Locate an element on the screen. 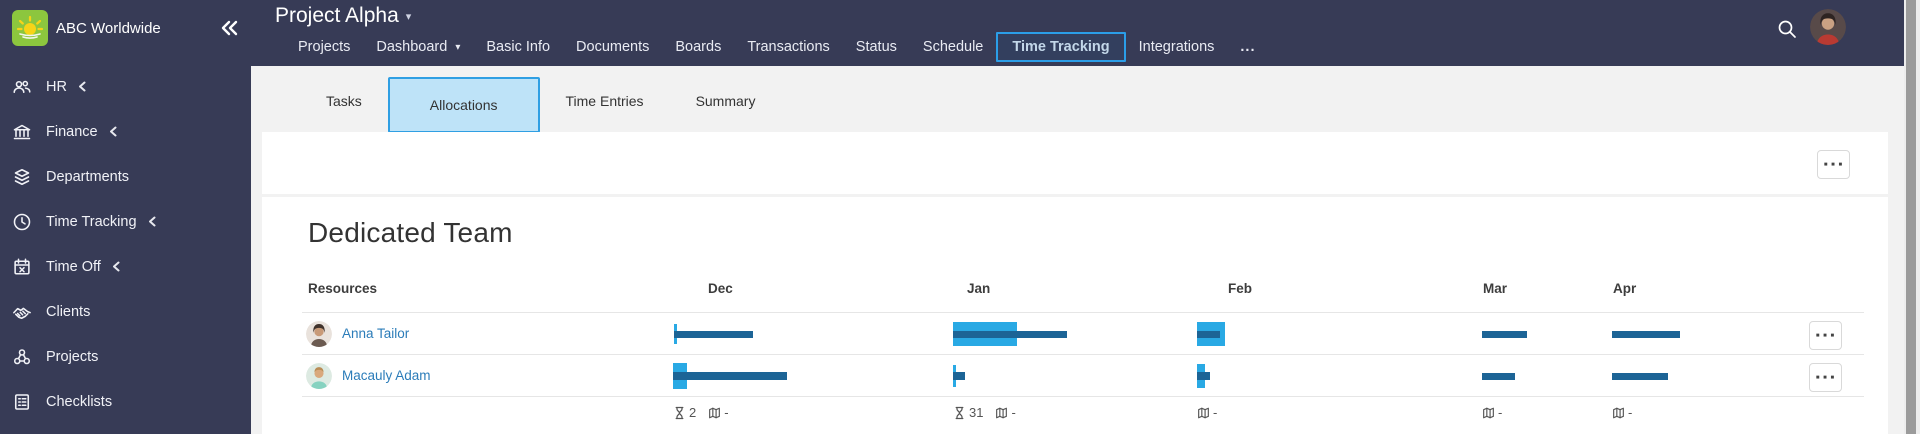 Image resolution: width=1920 pixels, height=434 pixels. resource-name-link: Anna Tailor is located at coordinates (376, 333).